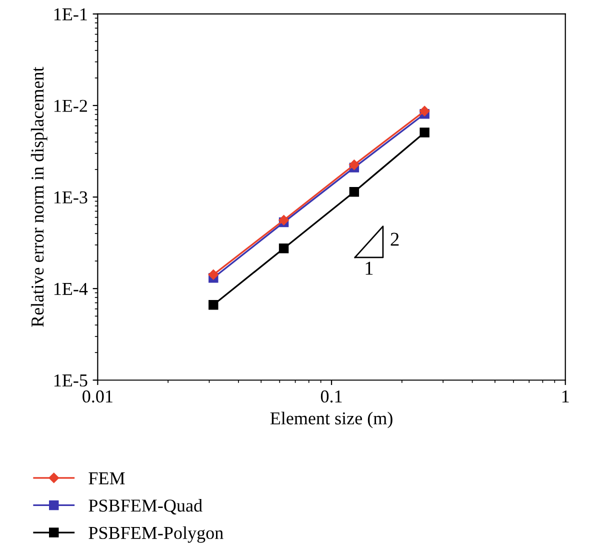 This screenshot has height=559, width=592. Describe the element at coordinates (97, 396) in the screenshot. I see `x-tick-label: 0.01` at that location.